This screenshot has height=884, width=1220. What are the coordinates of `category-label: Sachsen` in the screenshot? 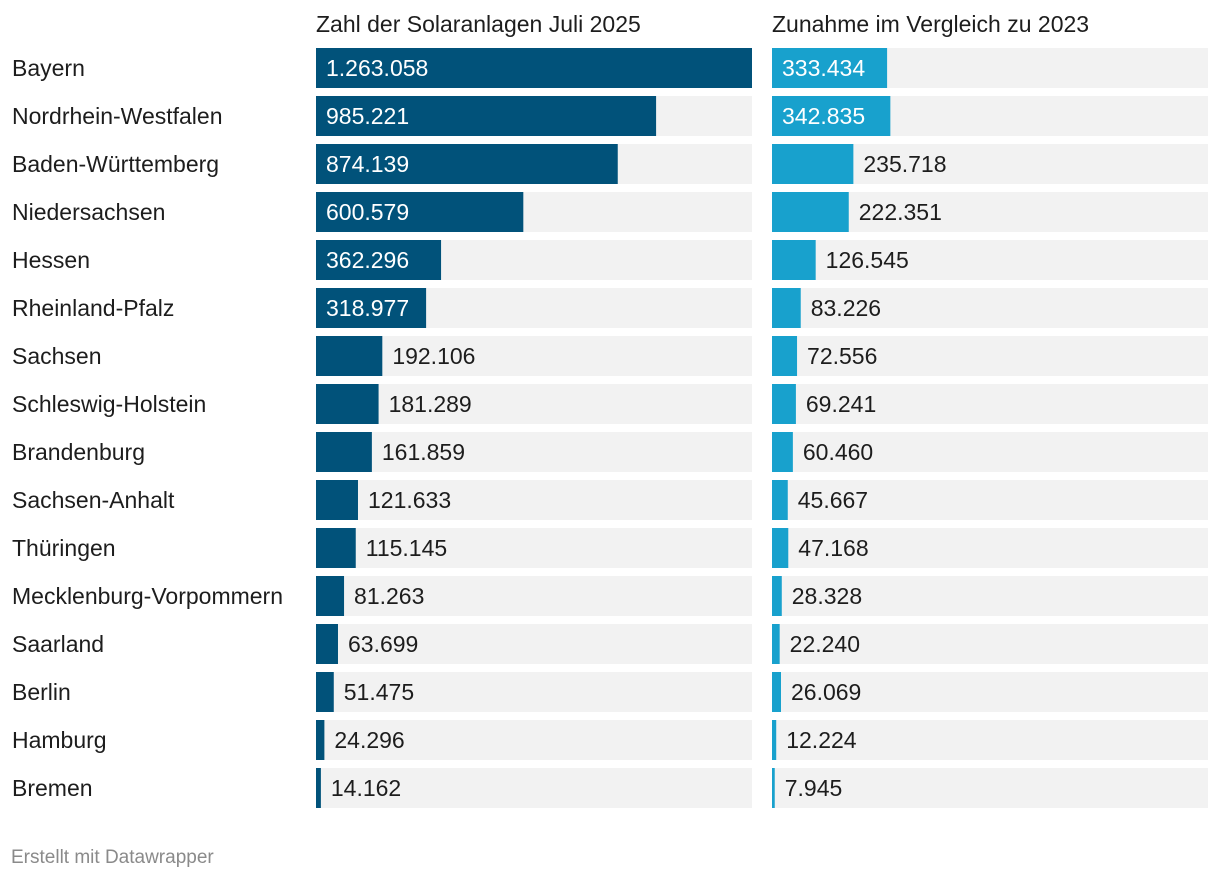 It's located at (57, 356).